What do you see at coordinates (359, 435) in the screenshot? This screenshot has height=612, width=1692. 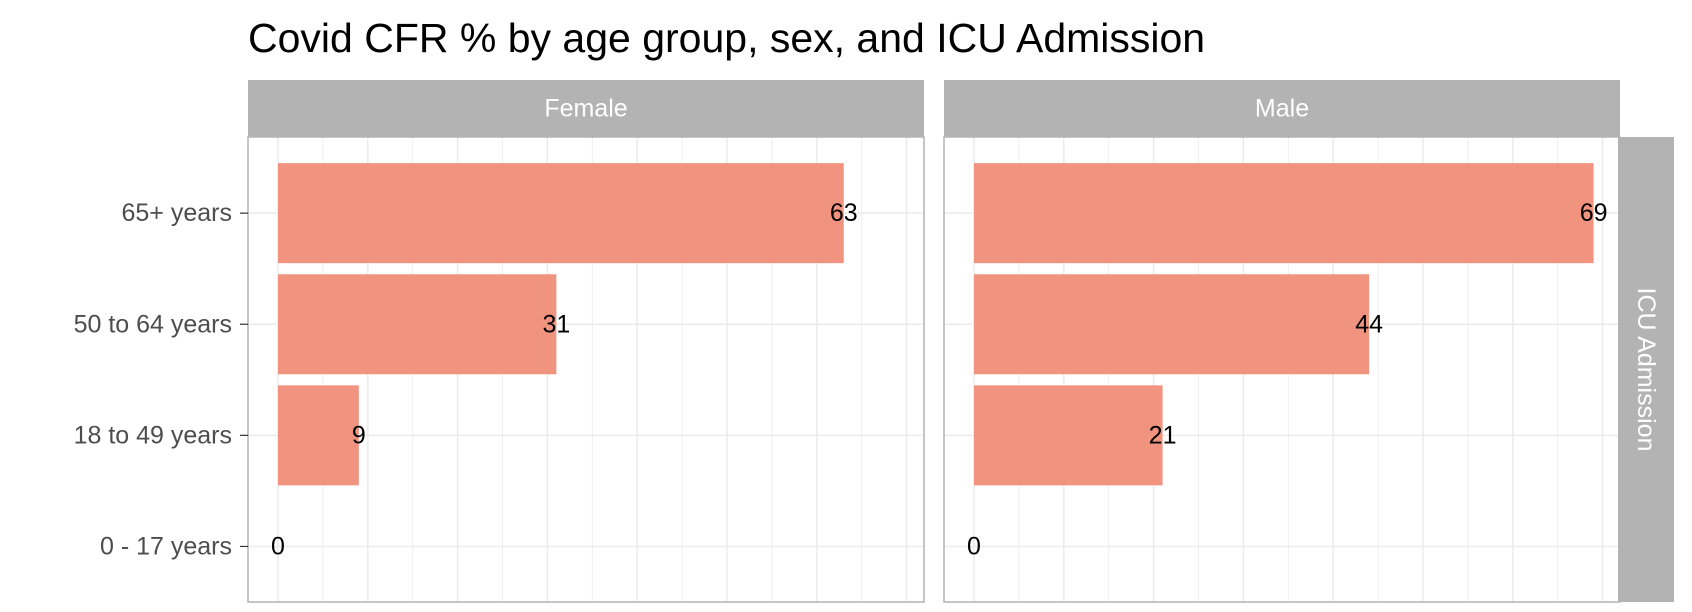 I see `data-label: 9` at bounding box center [359, 435].